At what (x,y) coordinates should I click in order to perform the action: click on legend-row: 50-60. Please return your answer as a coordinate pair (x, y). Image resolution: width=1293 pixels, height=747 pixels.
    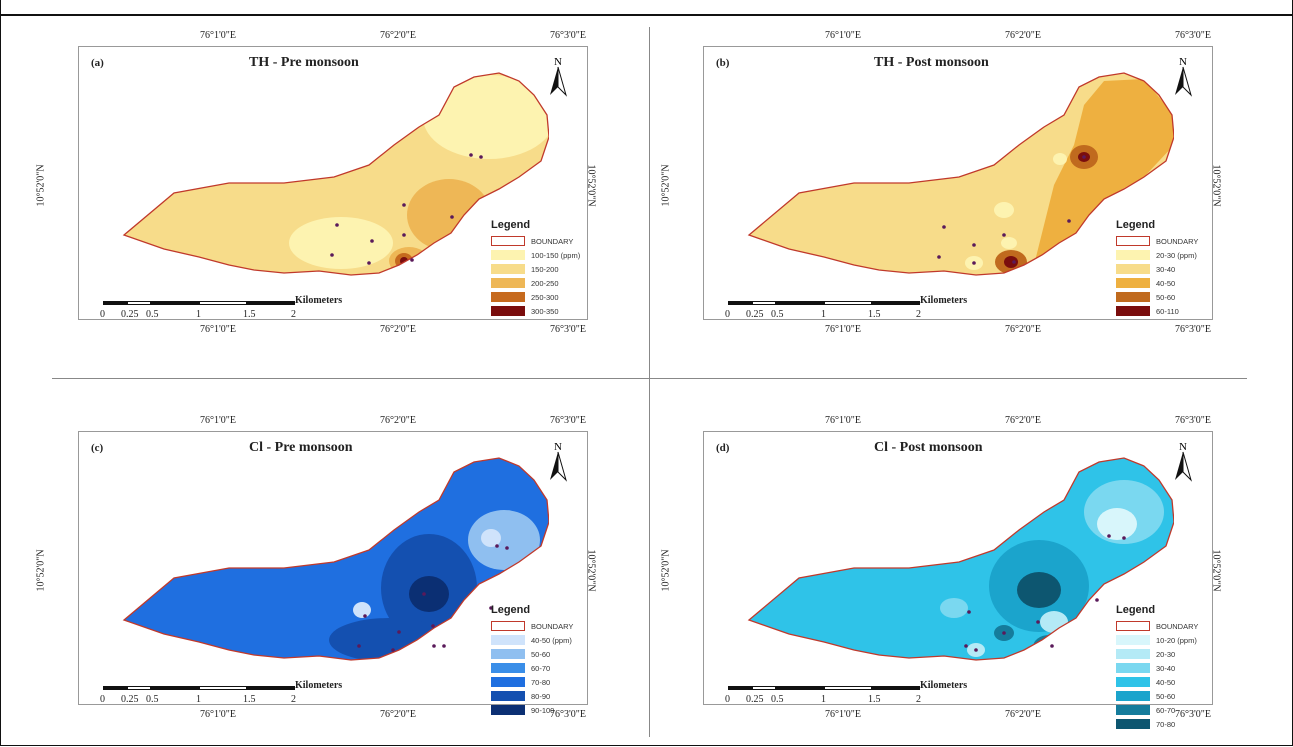
    Looking at the image, I should click on (1157, 696).